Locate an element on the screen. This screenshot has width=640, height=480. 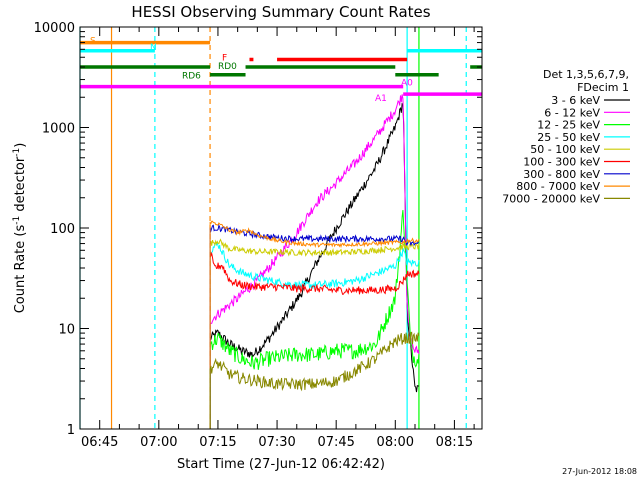
y-label-sup2: -1 is located at coordinates (17, 152).